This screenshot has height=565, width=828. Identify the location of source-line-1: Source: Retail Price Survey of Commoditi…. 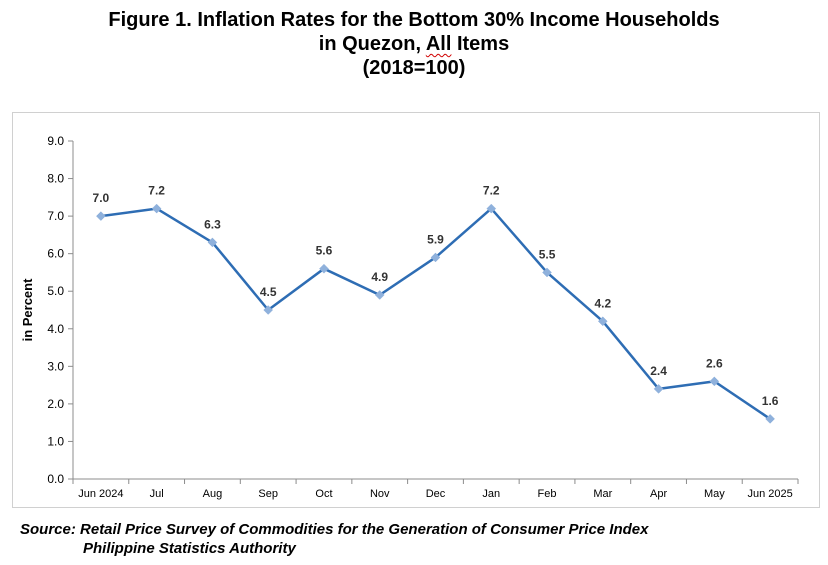
(334, 529).